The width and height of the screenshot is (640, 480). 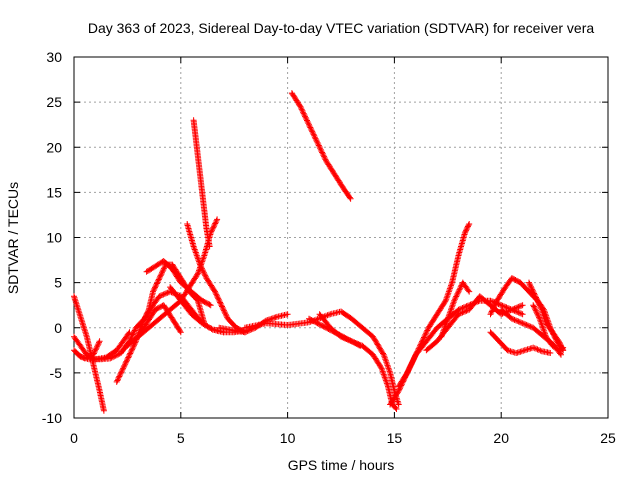 What do you see at coordinates (56, 373) in the screenshot?
I see `y-tick-label: -5` at bounding box center [56, 373].